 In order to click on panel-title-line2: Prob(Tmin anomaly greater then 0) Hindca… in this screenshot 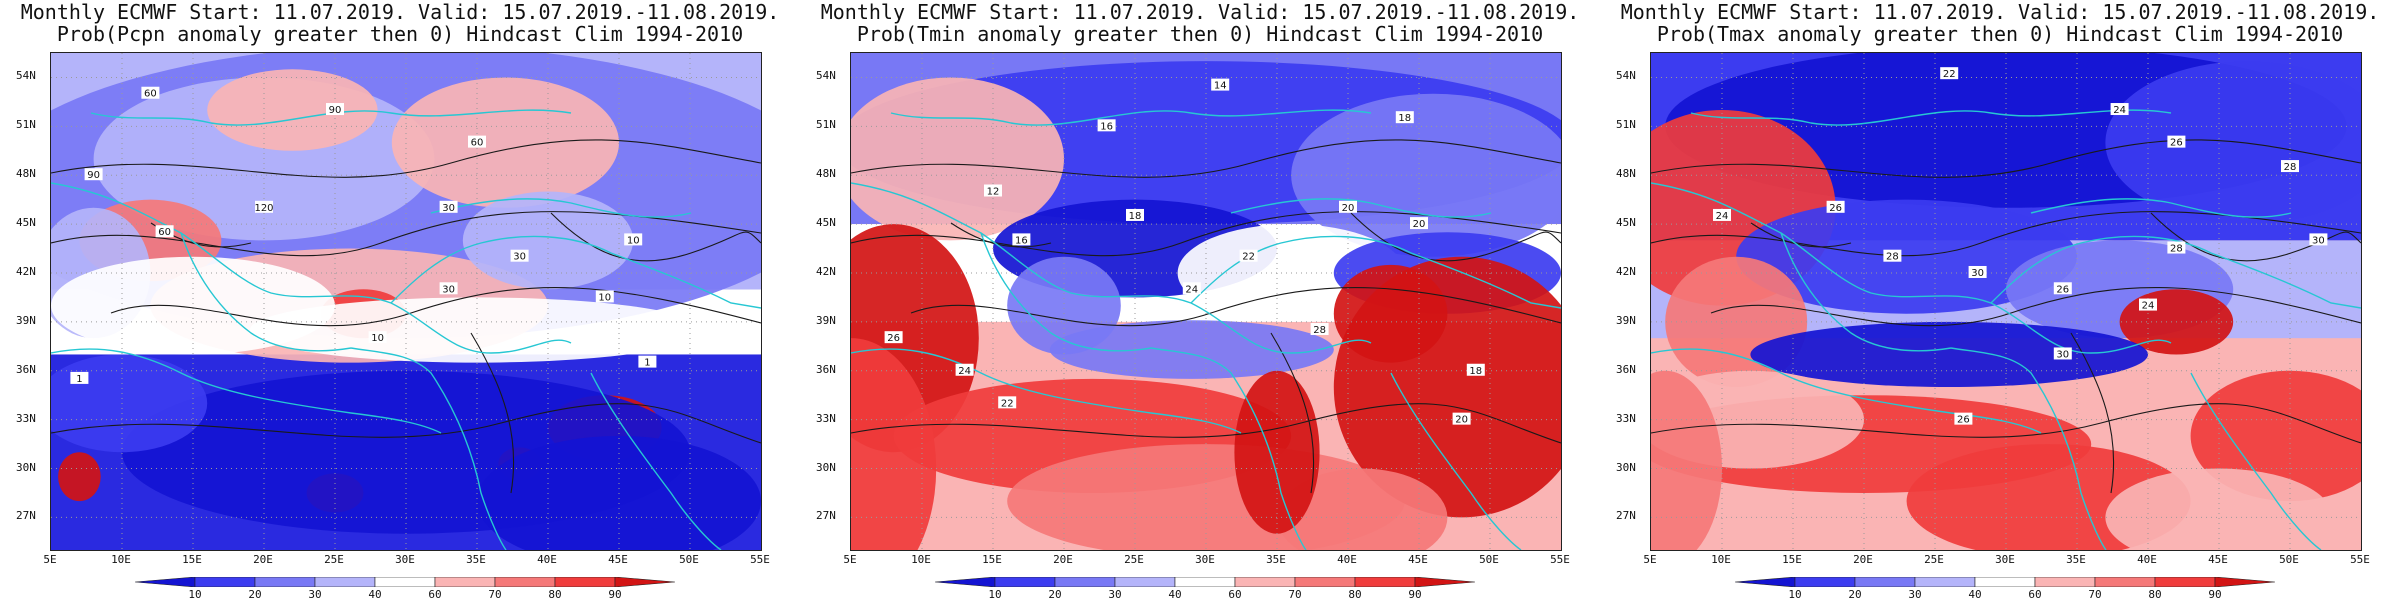, I will do `click(1200, 34)`.